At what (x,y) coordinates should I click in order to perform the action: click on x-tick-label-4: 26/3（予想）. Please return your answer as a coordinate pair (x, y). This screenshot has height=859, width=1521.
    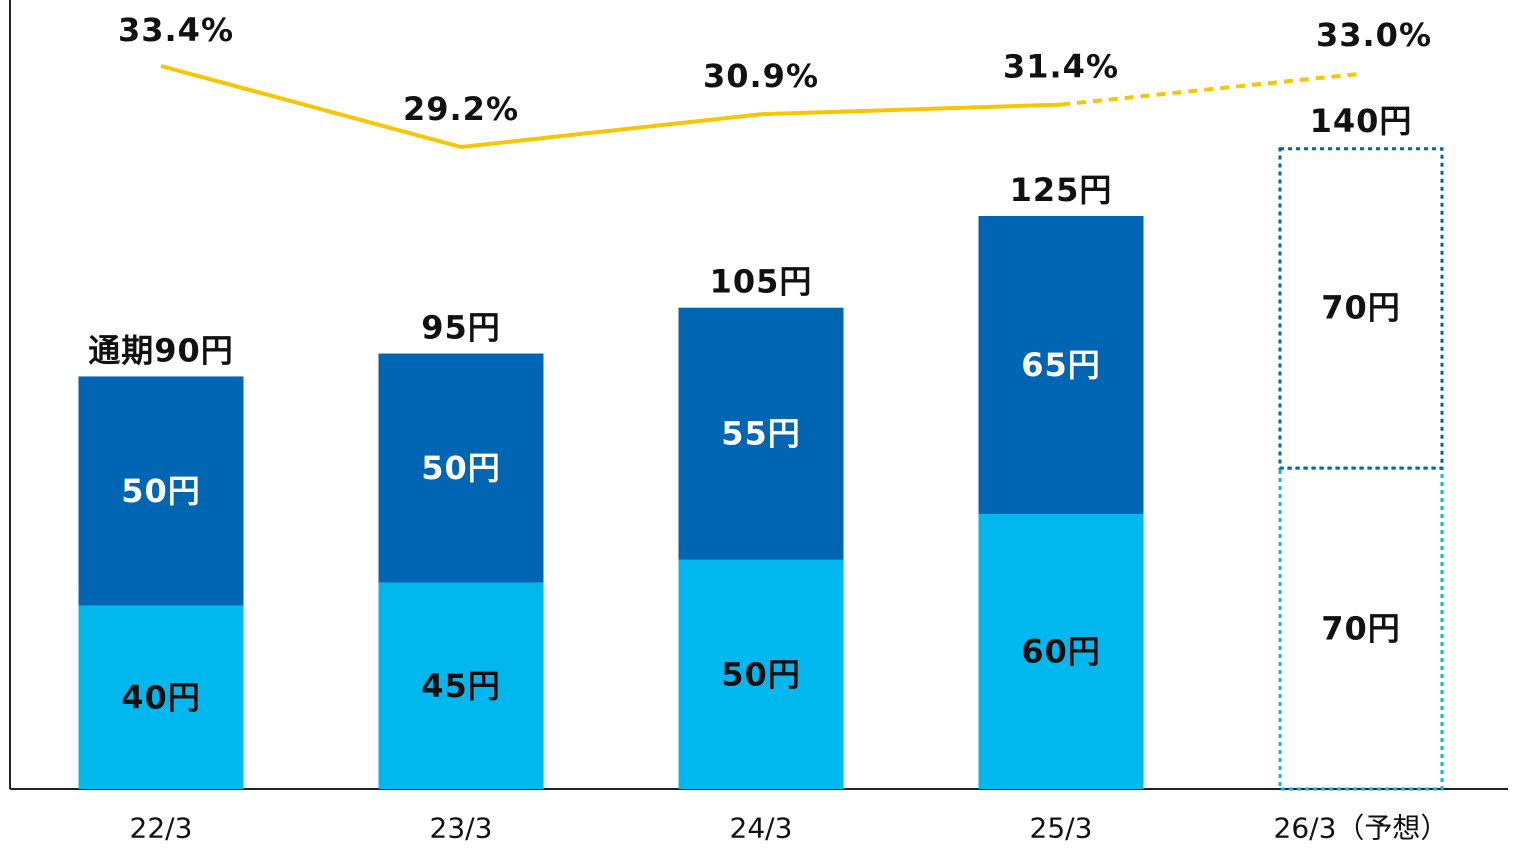
    Looking at the image, I should click on (1361, 828).